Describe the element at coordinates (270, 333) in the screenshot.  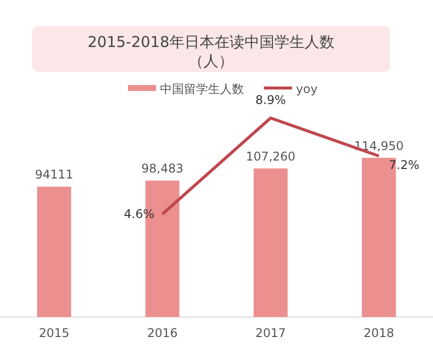
I see `x-tick-label: 2017` at that location.